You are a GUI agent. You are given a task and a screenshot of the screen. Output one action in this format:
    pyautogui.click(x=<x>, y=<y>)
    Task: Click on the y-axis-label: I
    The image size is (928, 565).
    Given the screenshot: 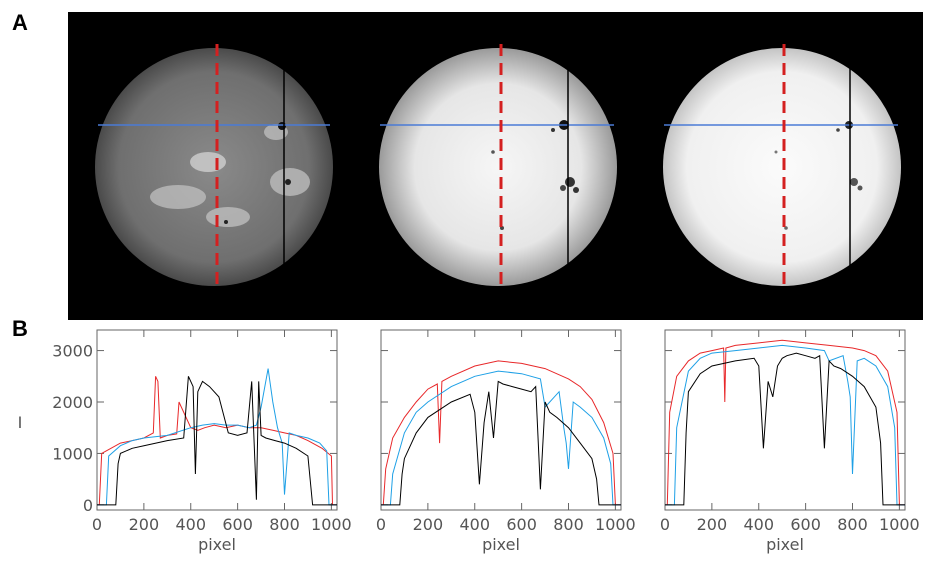 What is the action you would take?
    pyautogui.click(x=20, y=422)
    